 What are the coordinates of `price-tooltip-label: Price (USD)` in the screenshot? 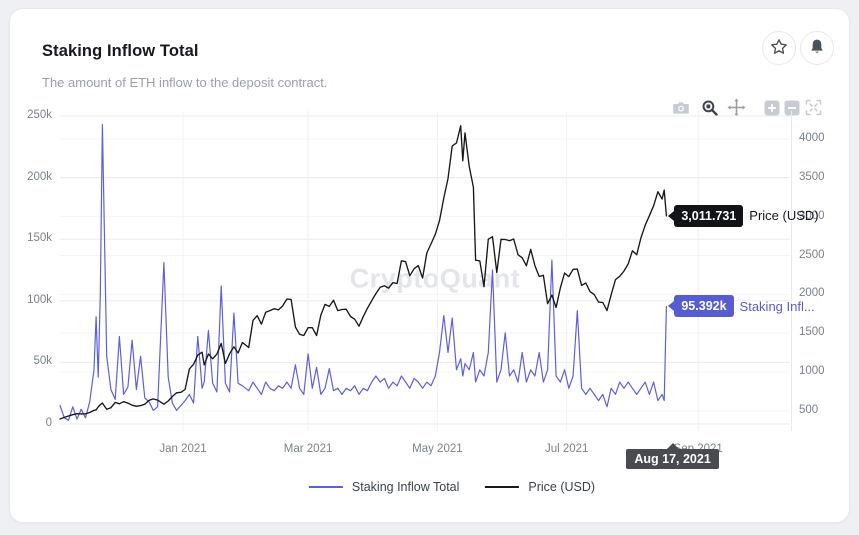 It's located at (784, 216).